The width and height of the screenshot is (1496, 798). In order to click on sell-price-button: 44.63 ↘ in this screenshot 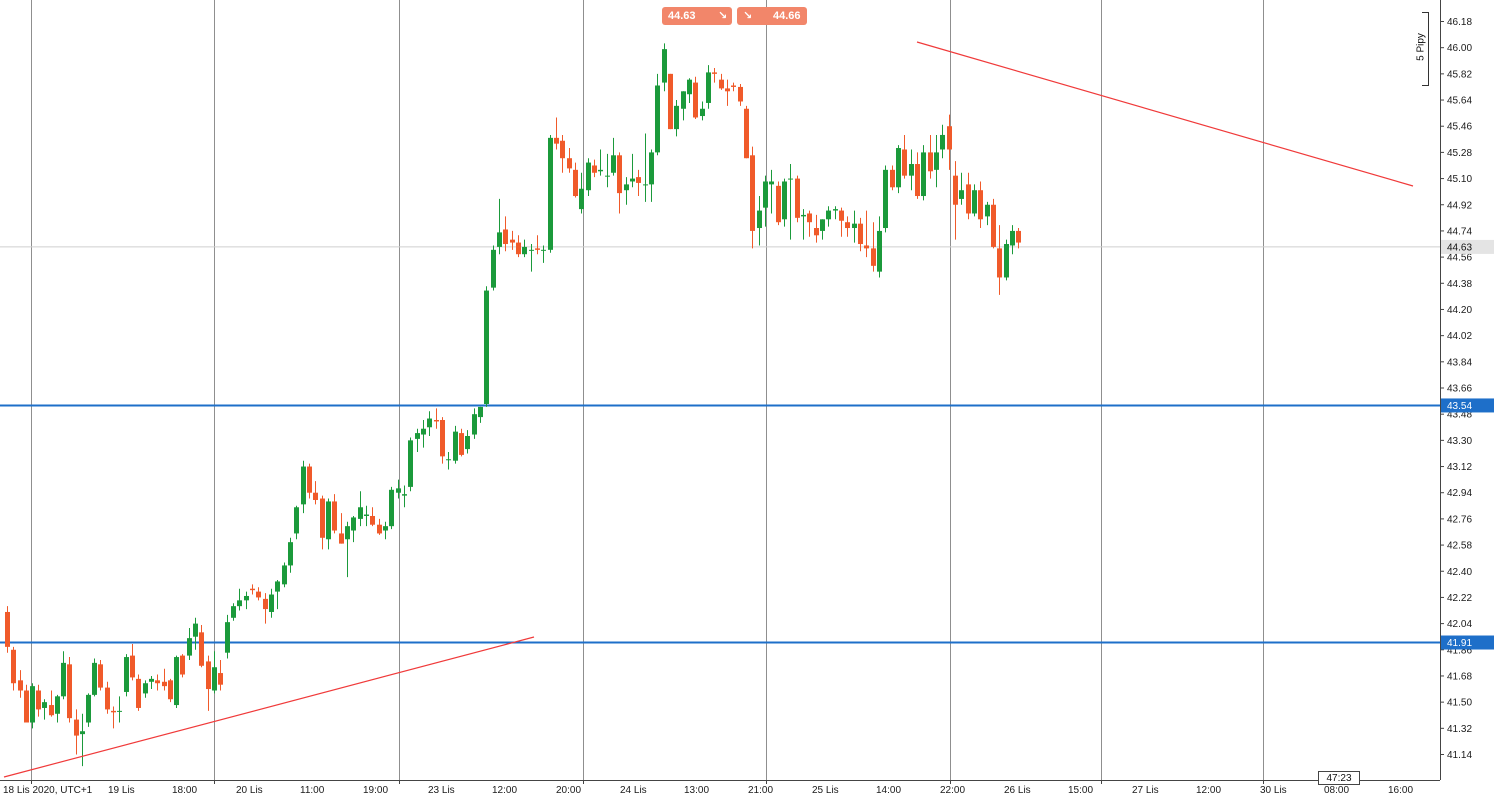, I will do `click(697, 16)`.